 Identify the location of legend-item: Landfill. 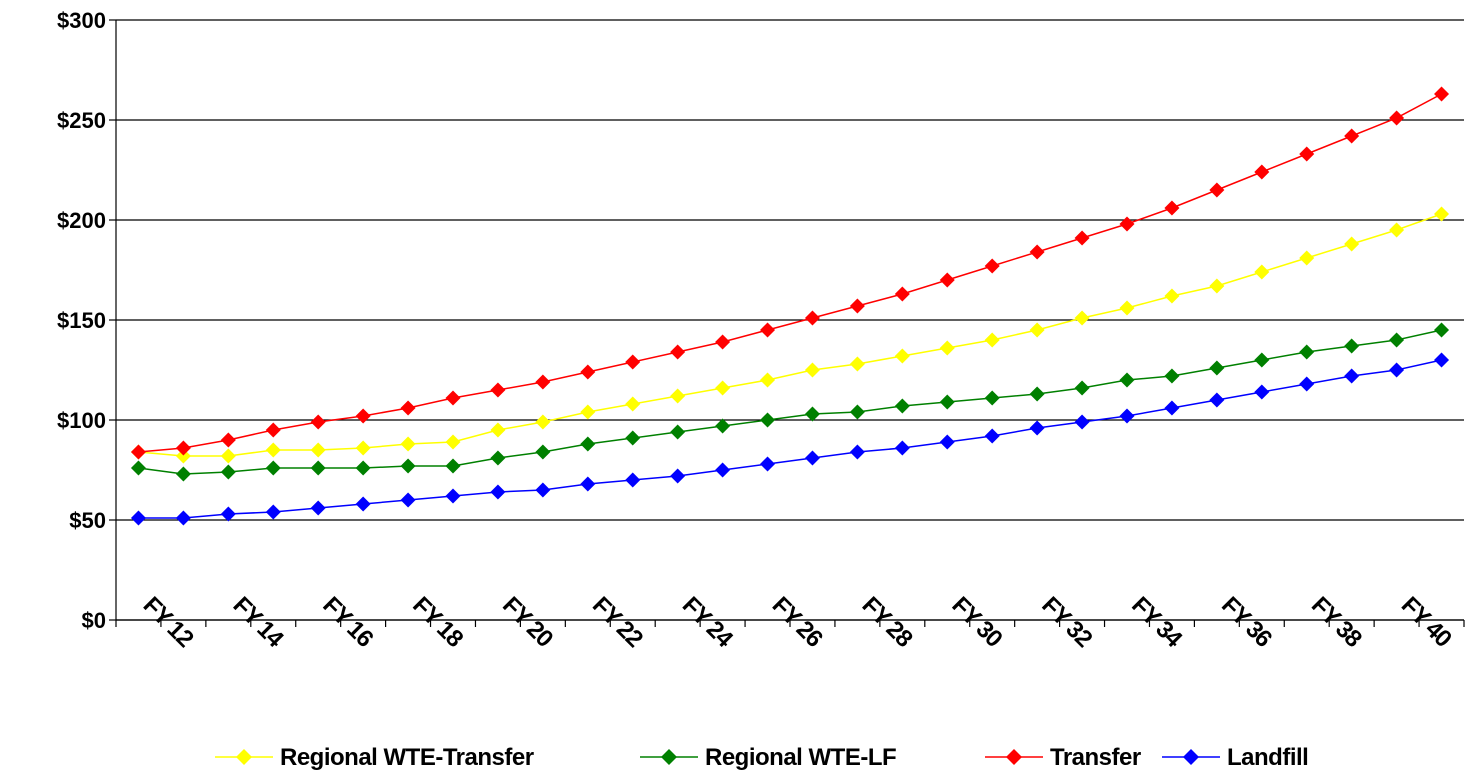
(1235, 757).